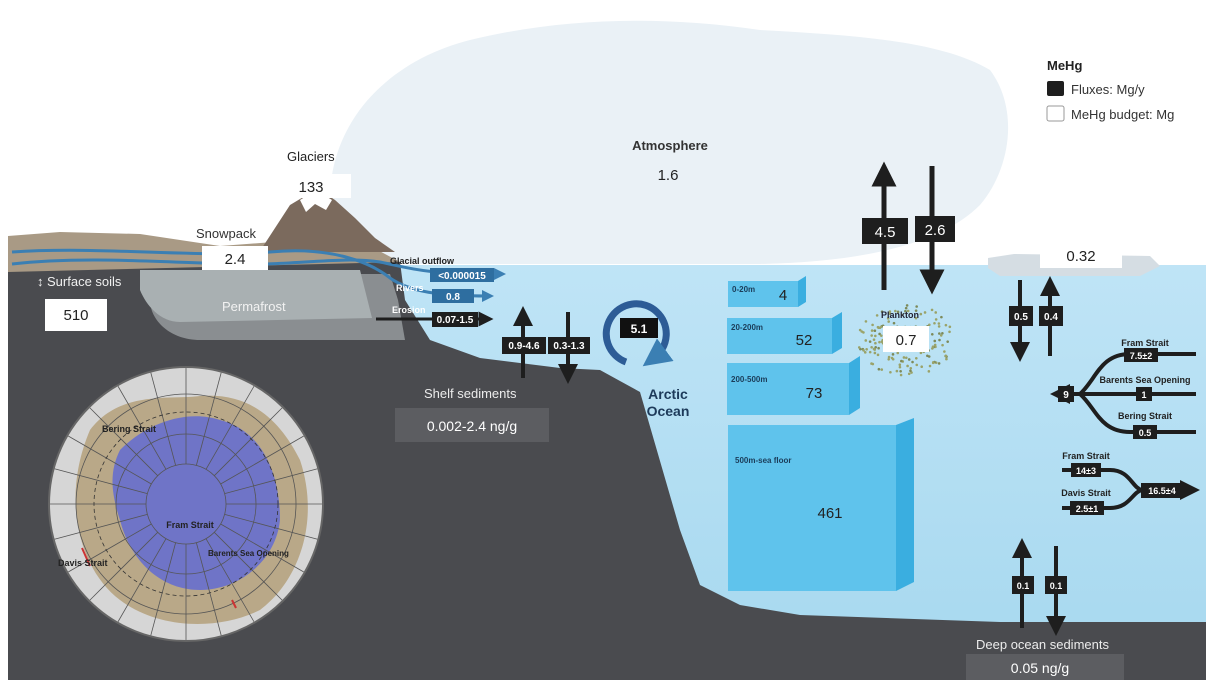 The height and width of the screenshot is (682, 1209). Describe the element at coordinates (900, 315) in the screenshot. I see `plankton-label: Plankton` at that location.